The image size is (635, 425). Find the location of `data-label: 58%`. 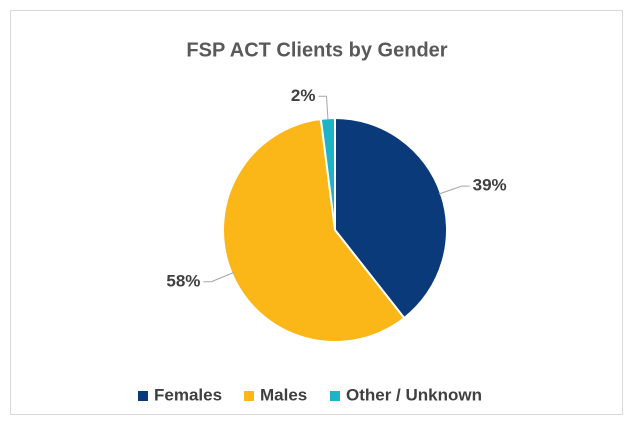

data-label: 58% is located at coordinates (183, 280).